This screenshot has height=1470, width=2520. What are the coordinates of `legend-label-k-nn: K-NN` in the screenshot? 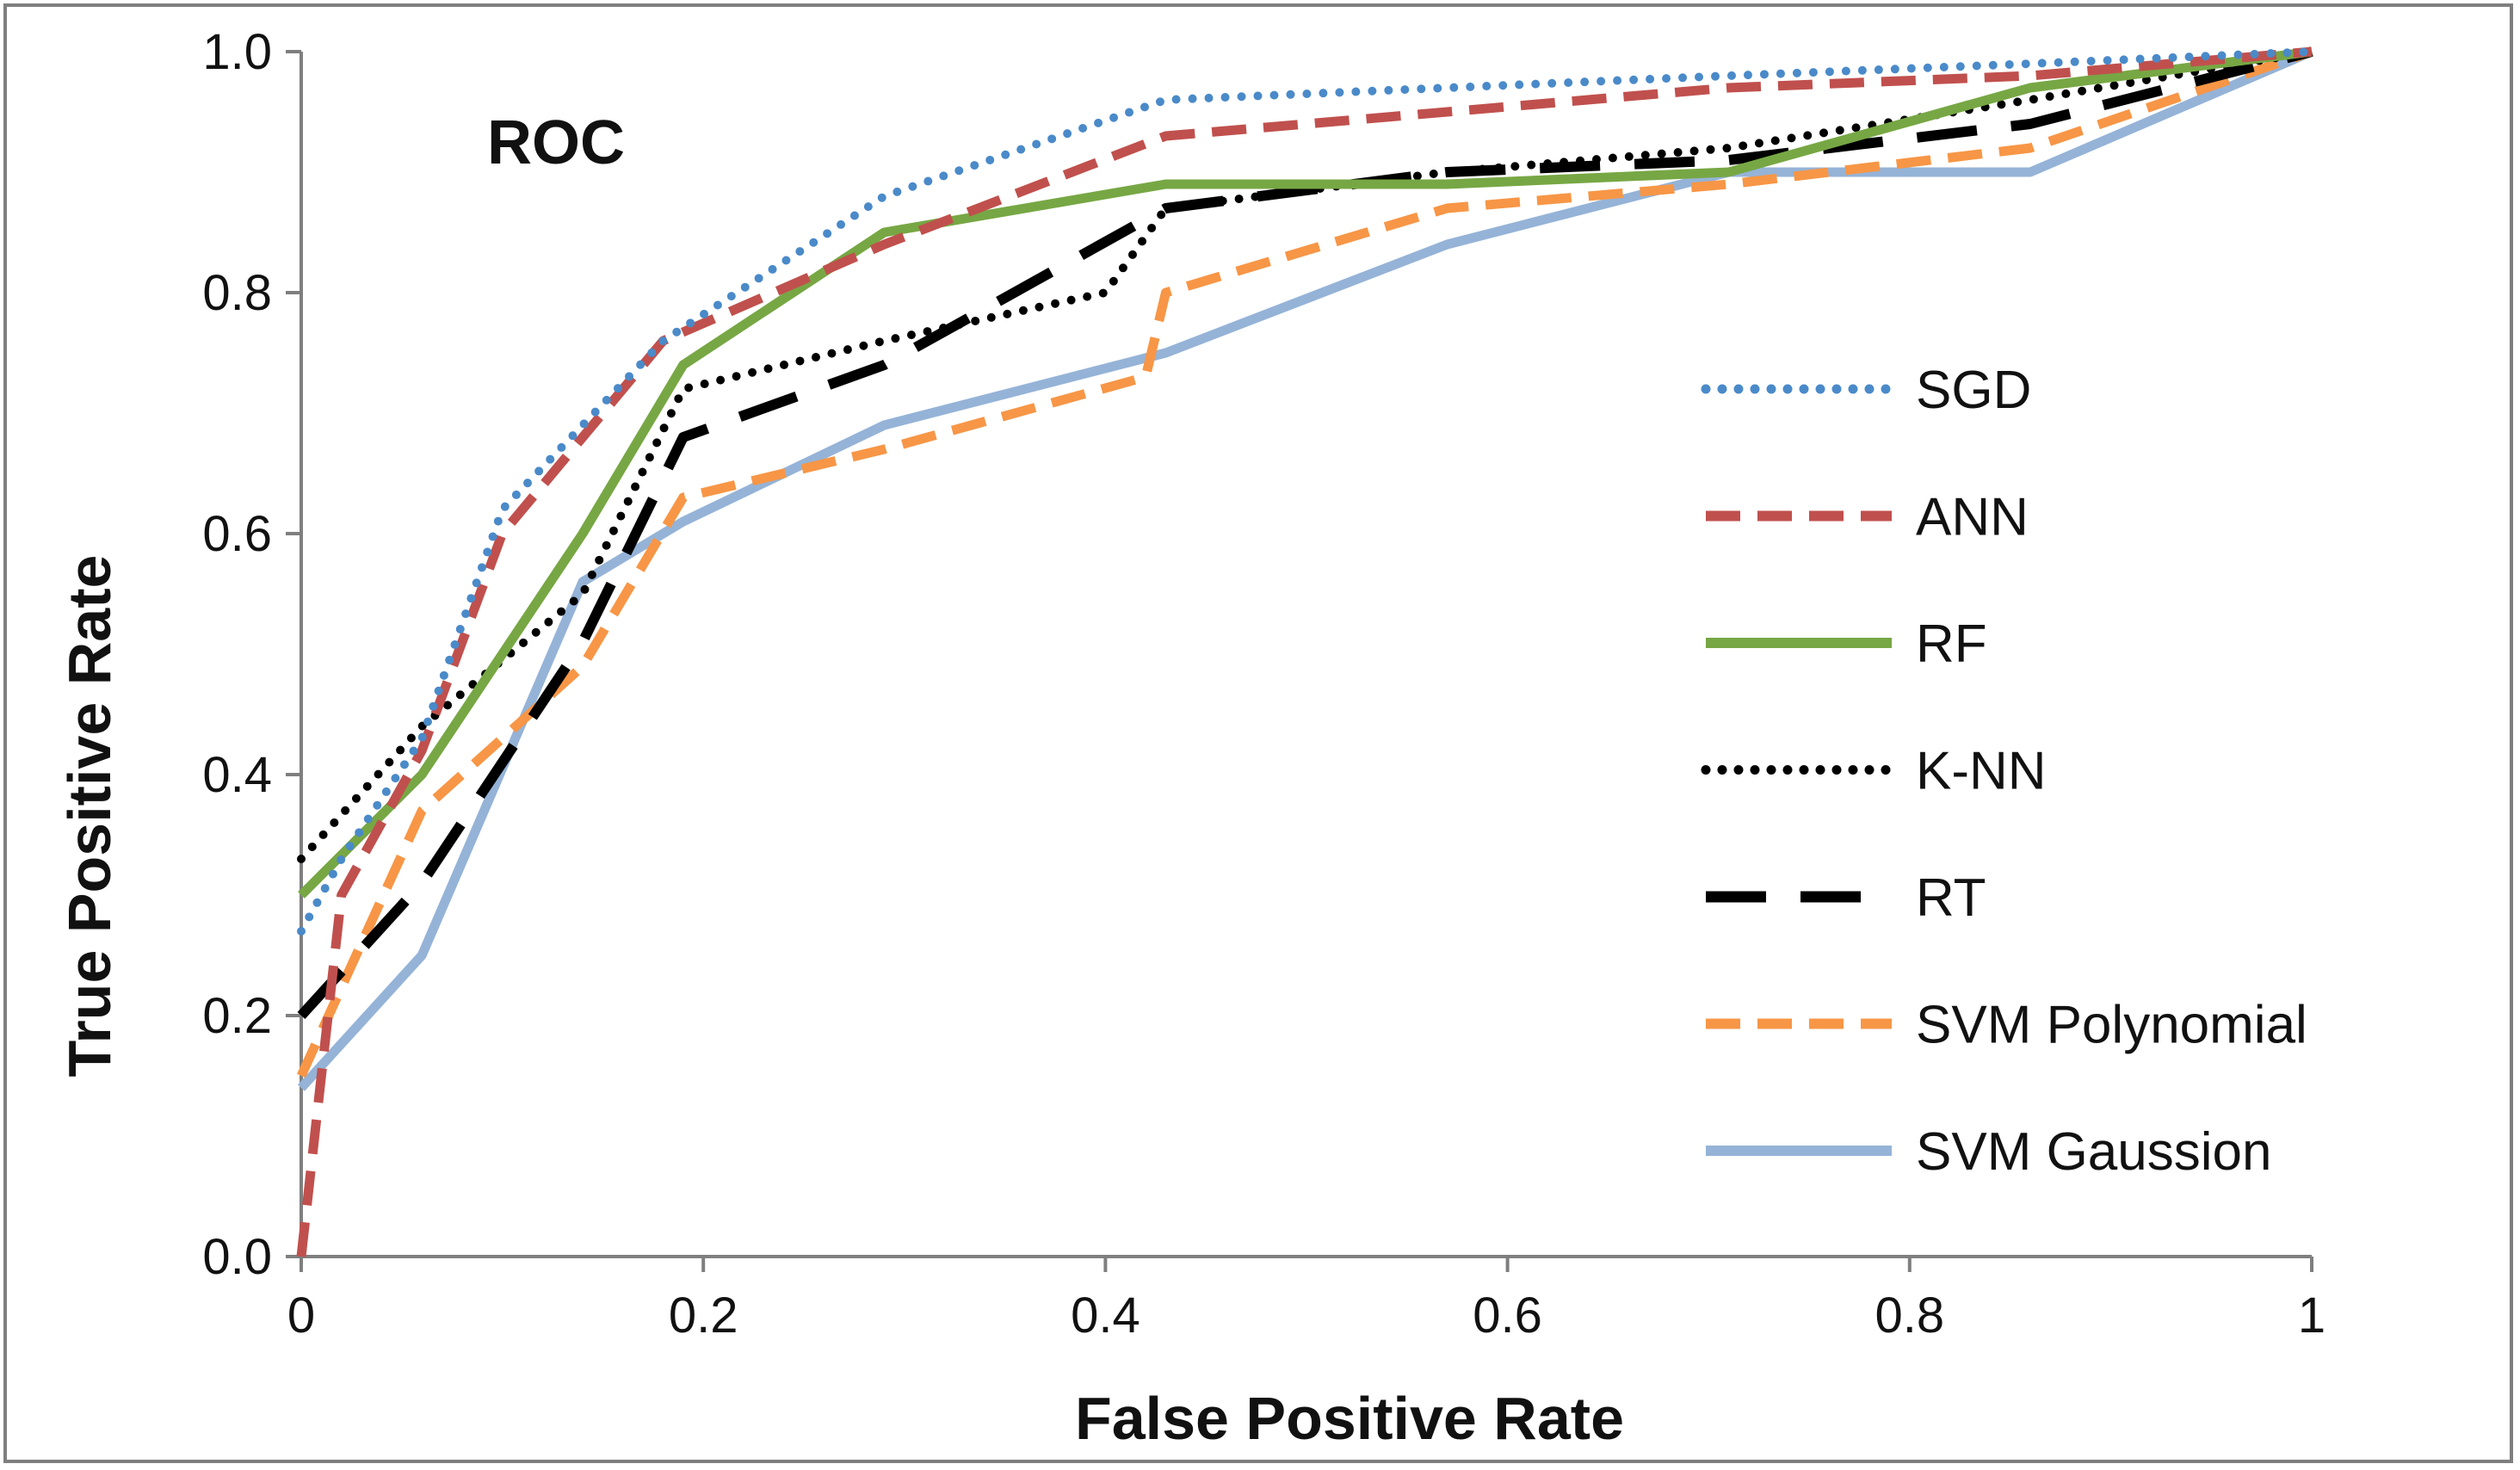 It's located at (1981, 771).